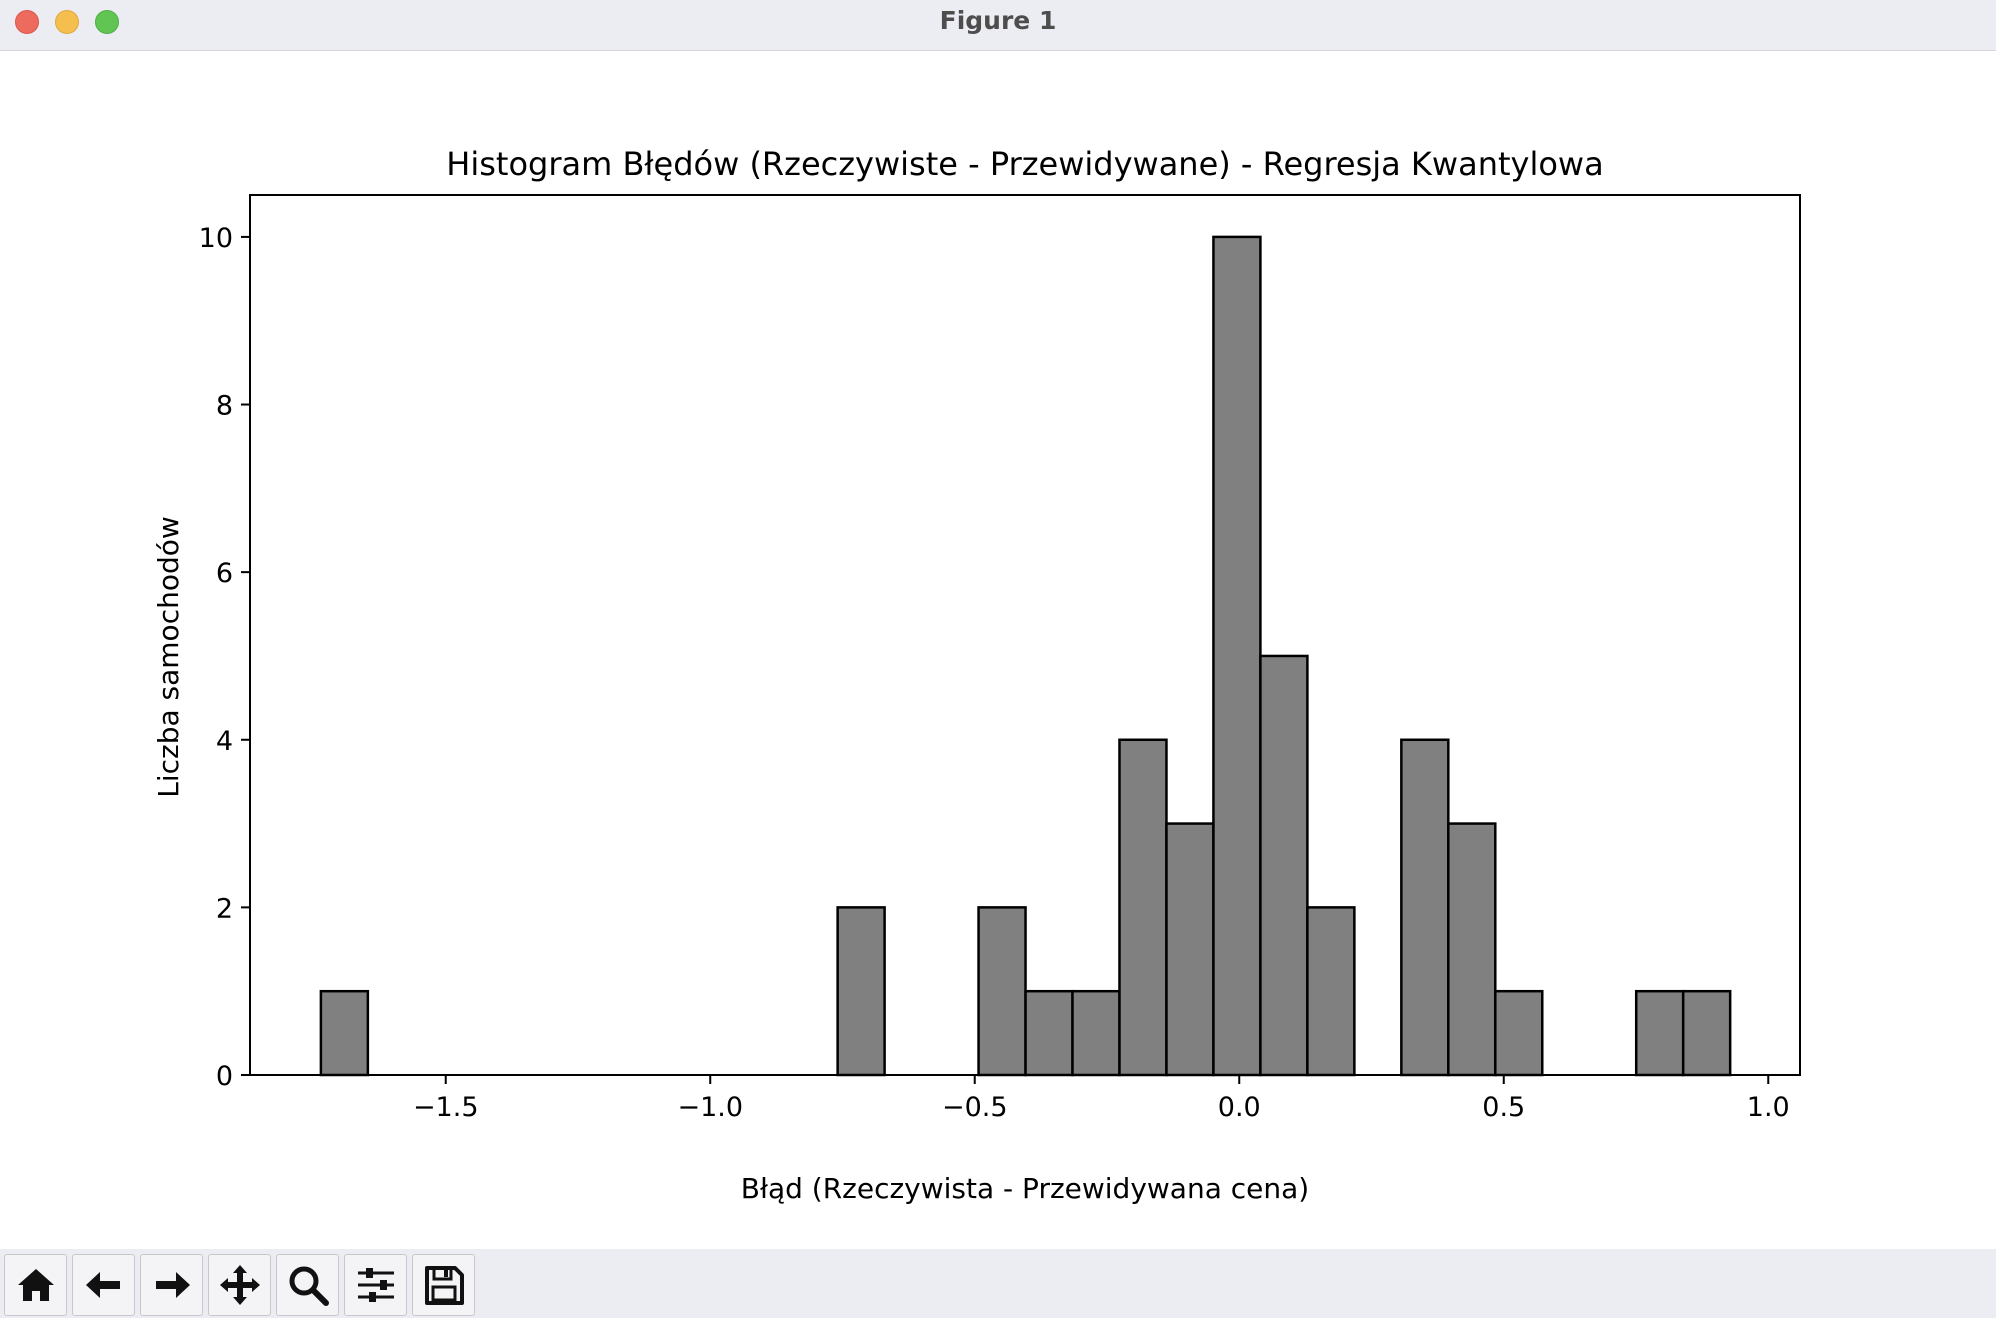  I want to click on magnifier-icon, so click(309, 1286).